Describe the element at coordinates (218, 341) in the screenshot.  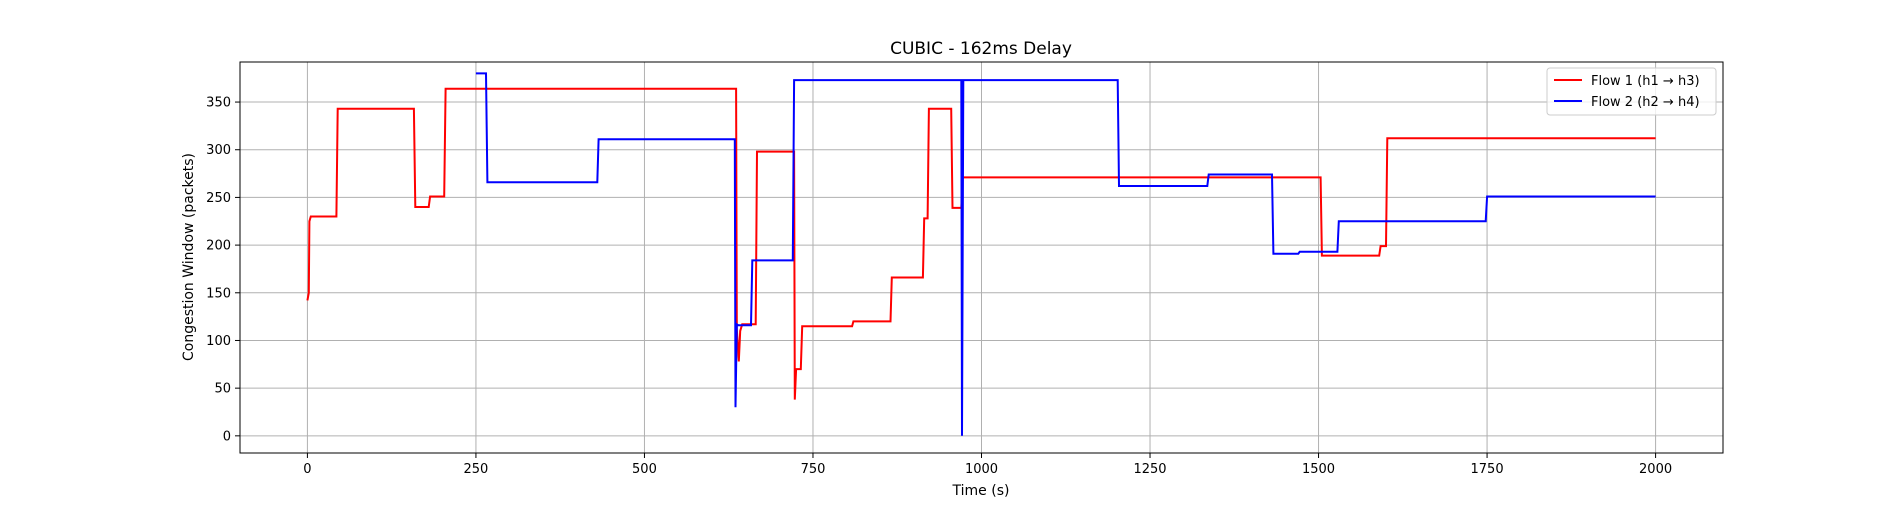
I see `y-tick-label: 100` at that location.